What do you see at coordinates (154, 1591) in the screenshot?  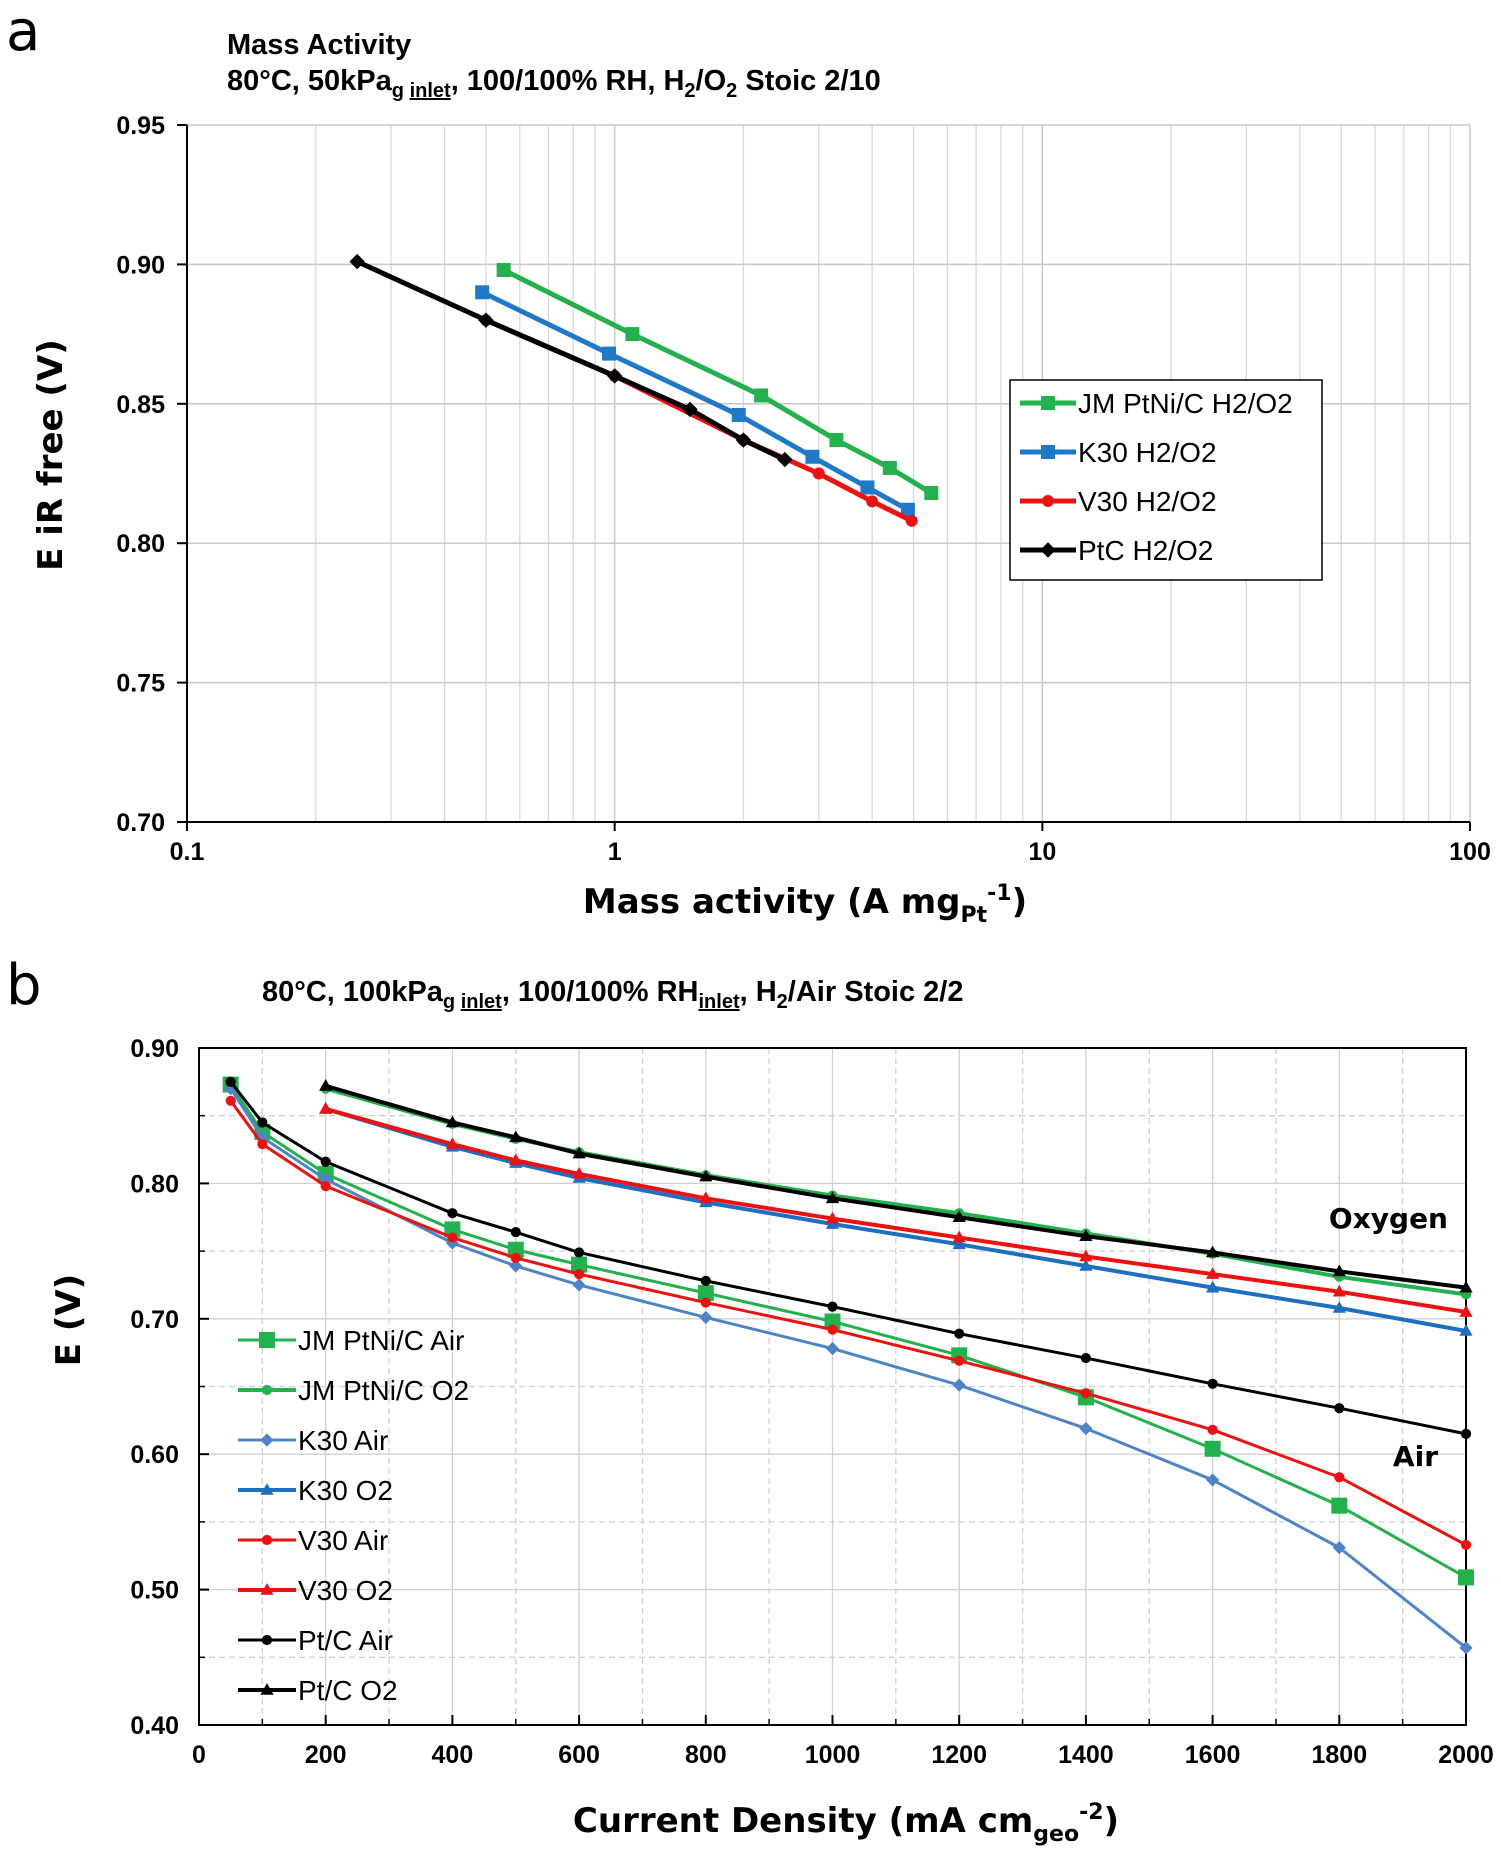 I see `y-tick-label: 0.50` at bounding box center [154, 1591].